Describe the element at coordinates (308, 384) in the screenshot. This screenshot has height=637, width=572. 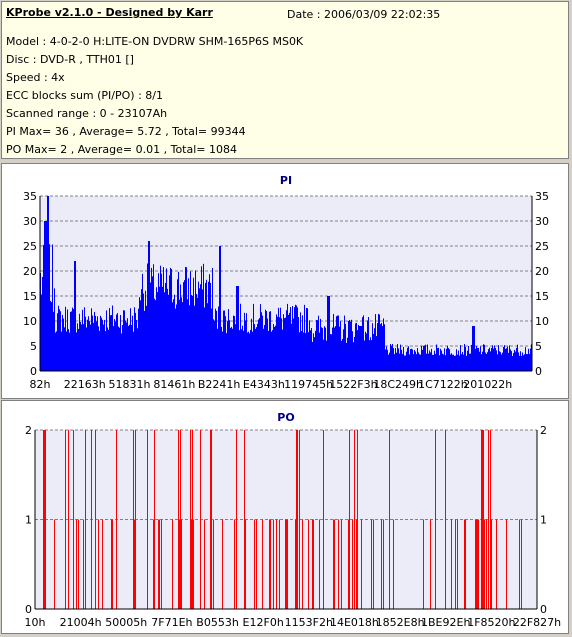
I see `x-tick-label: 119745h` at that location.